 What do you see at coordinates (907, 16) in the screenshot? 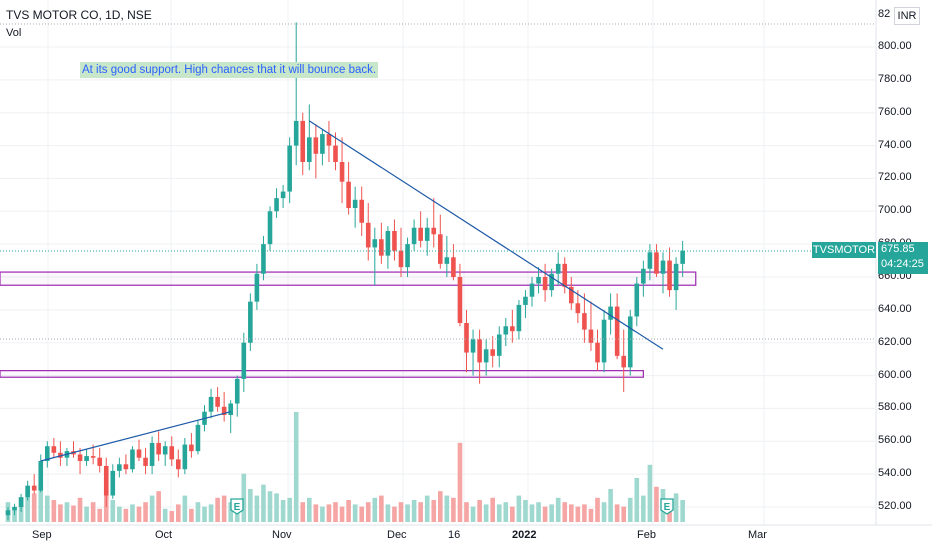
I see `currency-button: INR` at bounding box center [907, 16].